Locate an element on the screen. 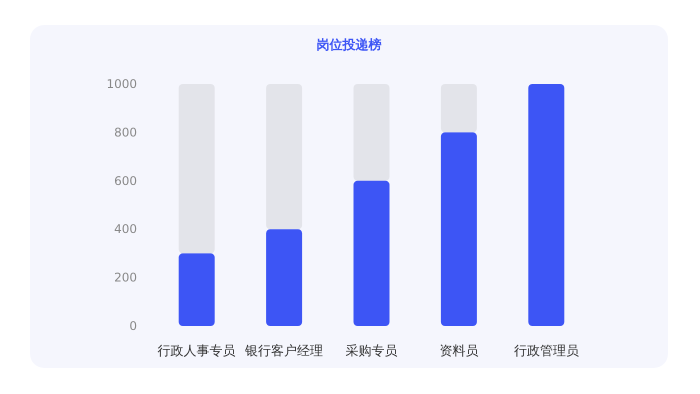 This screenshot has width=700, height=394. x-tick-label: 资料员 is located at coordinates (458, 351).